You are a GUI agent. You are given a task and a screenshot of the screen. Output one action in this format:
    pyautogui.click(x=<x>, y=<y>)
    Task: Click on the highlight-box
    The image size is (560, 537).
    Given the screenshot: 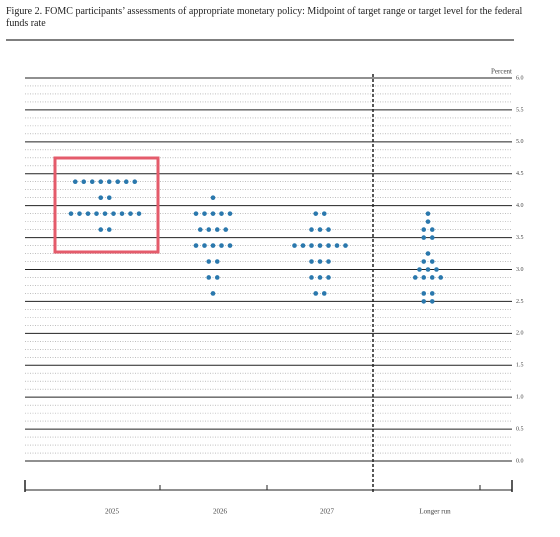 What is the action you would take?
    pyautogui.click(x=106, y=205)
    